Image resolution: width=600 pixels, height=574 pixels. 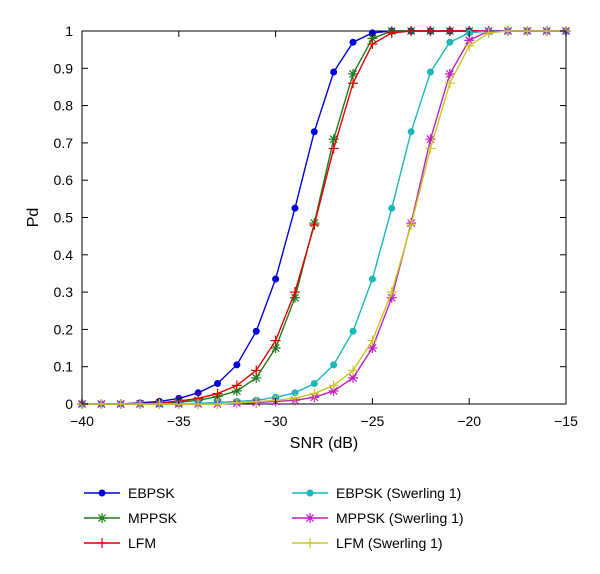 I want to click on x-tick-label: −25, so click(x=373, y=421).